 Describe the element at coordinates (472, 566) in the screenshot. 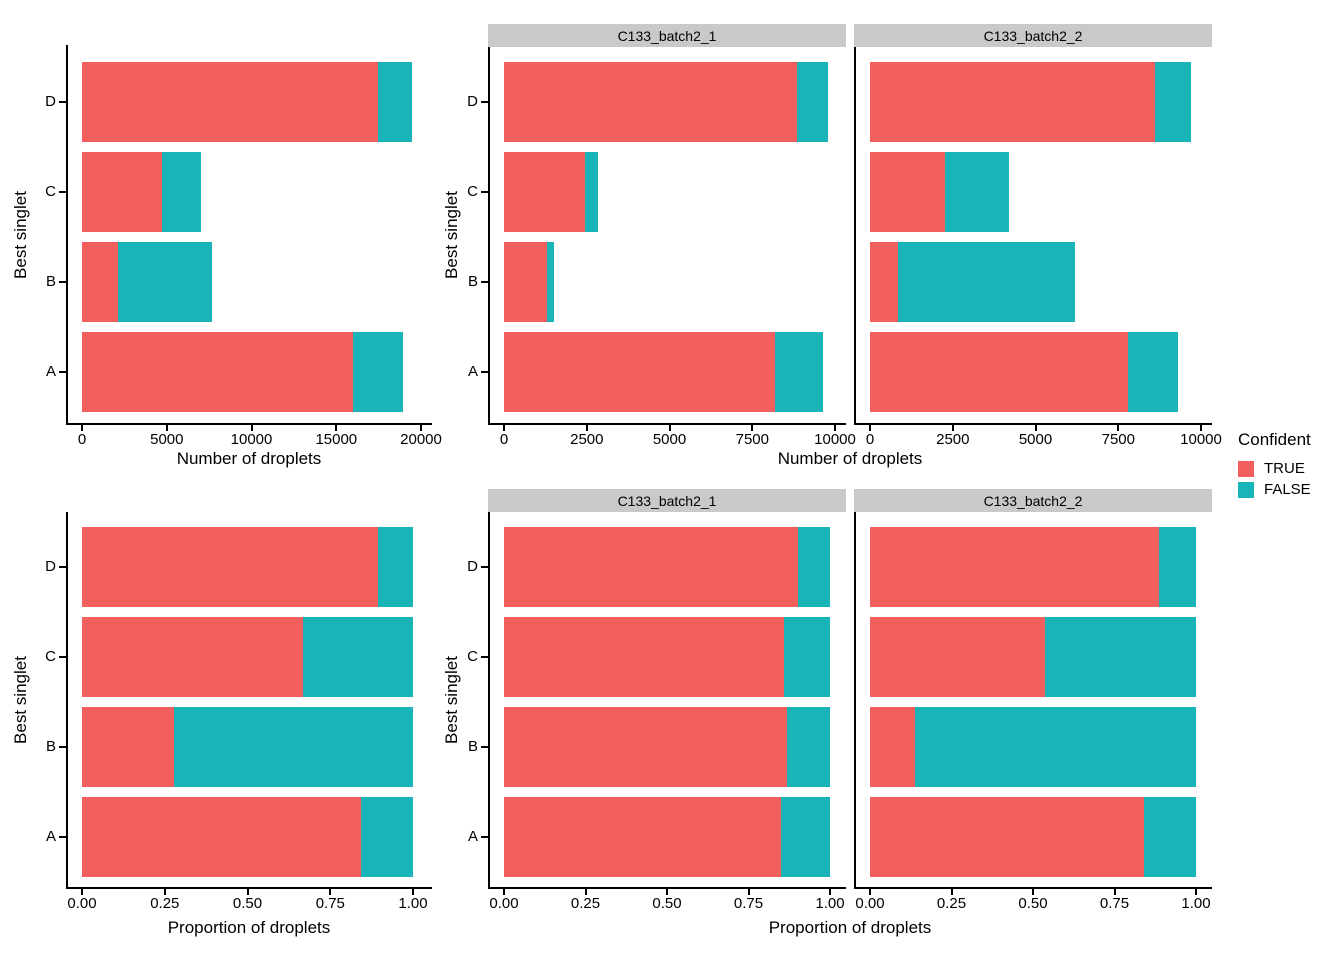

I see `y-tick-label-d: D` at that location.